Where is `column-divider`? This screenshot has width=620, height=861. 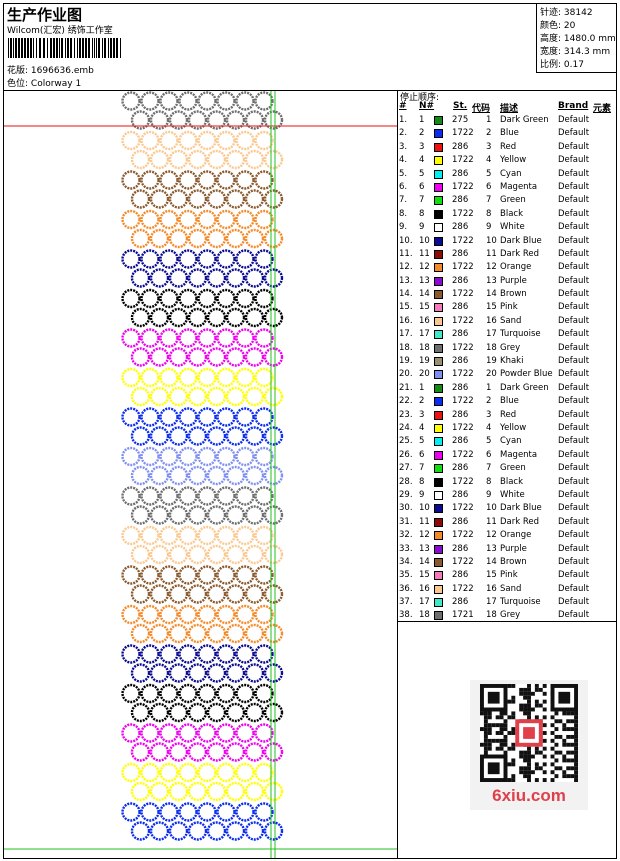 column-divider is located at coordinates (397, 474).